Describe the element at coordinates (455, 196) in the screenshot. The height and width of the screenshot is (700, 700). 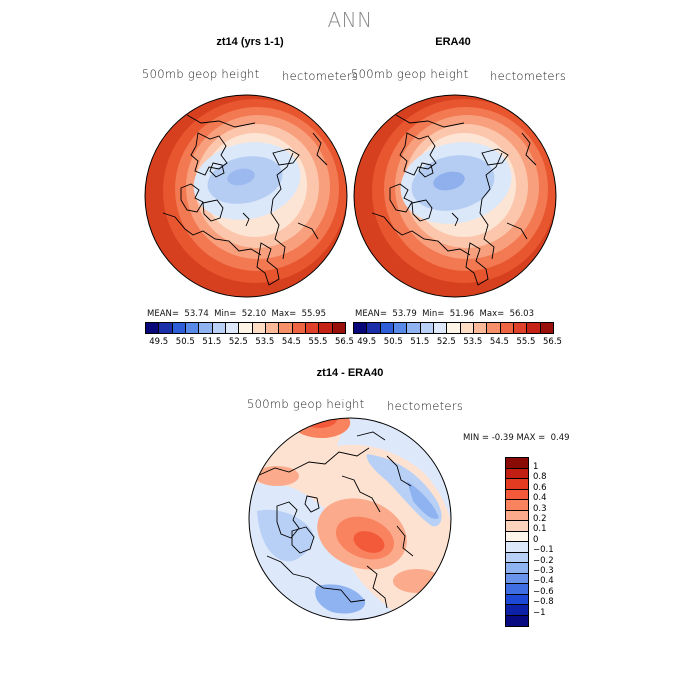
I see `polar-map-obs` at that location.